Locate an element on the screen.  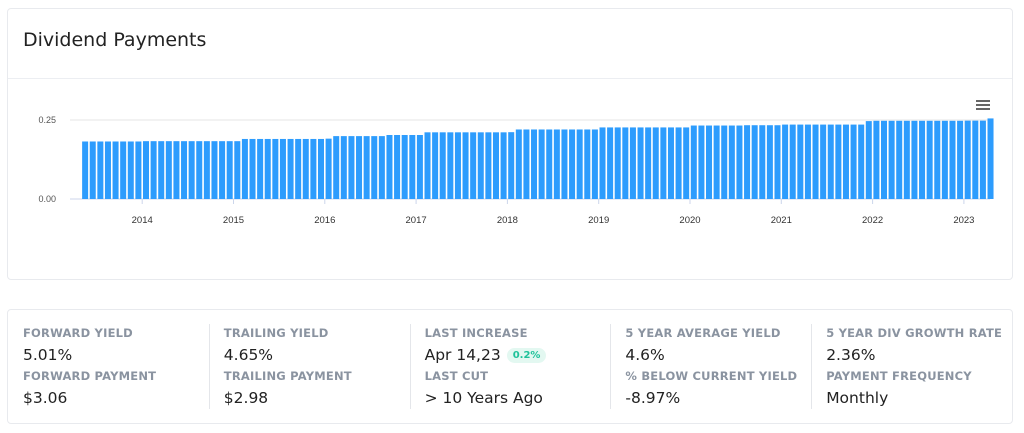
increase-badge: 0.2% is located at coordinates (526, 355).